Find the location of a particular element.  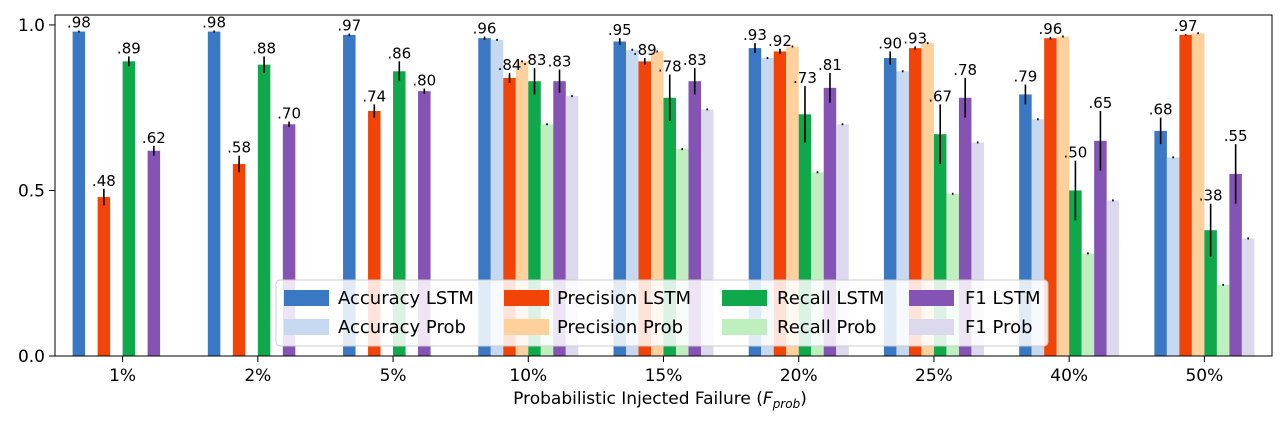

x-tick-label: 1% is located at coordinates (122, 376).